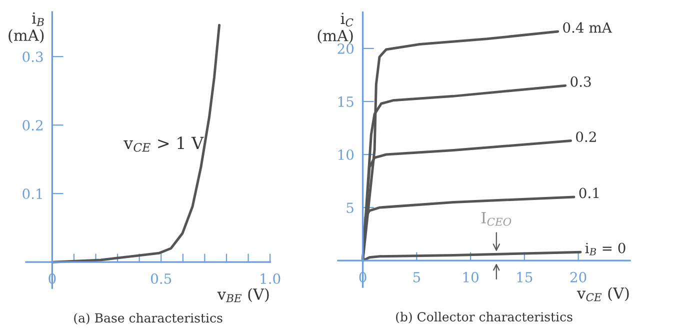  Describe the element at coordinates (270, 278) in the screenshot. I see `x-tick-label: 1.0` at that location.